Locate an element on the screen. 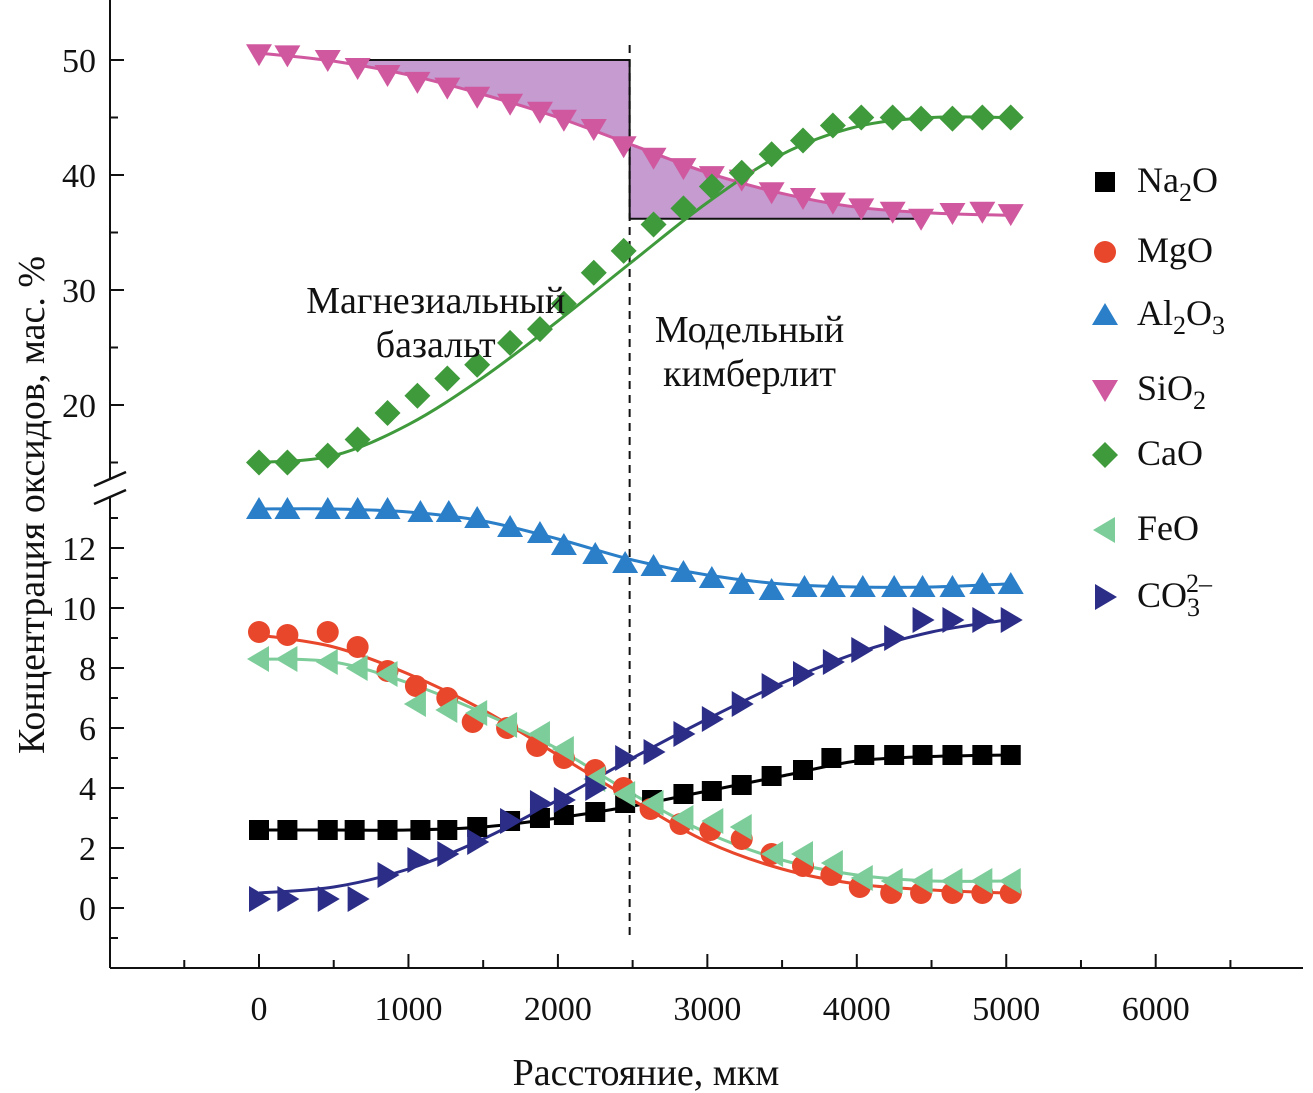  y-tick-label: 0 is located at coordinates (87, 909).